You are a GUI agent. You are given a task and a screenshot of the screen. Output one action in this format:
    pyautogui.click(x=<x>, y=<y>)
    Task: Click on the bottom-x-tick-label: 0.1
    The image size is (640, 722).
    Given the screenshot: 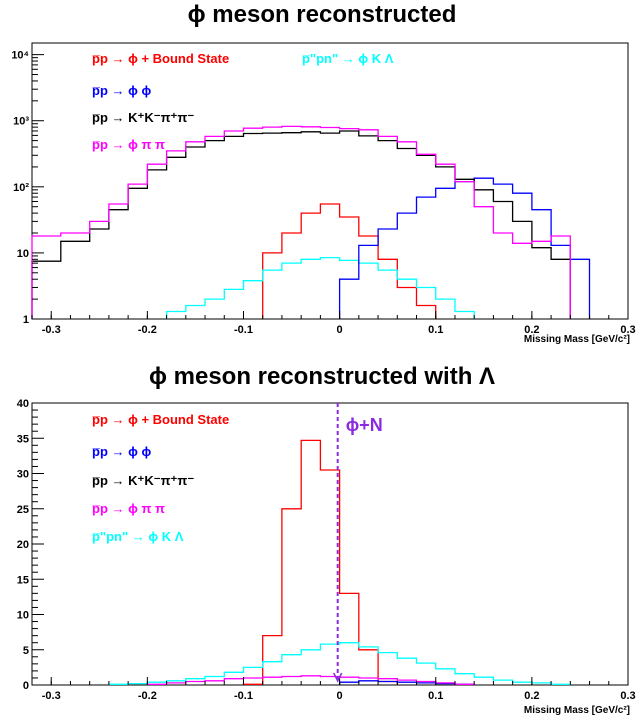 What is the action you would take?
    pyautogui.click(x=435, y=696)
    